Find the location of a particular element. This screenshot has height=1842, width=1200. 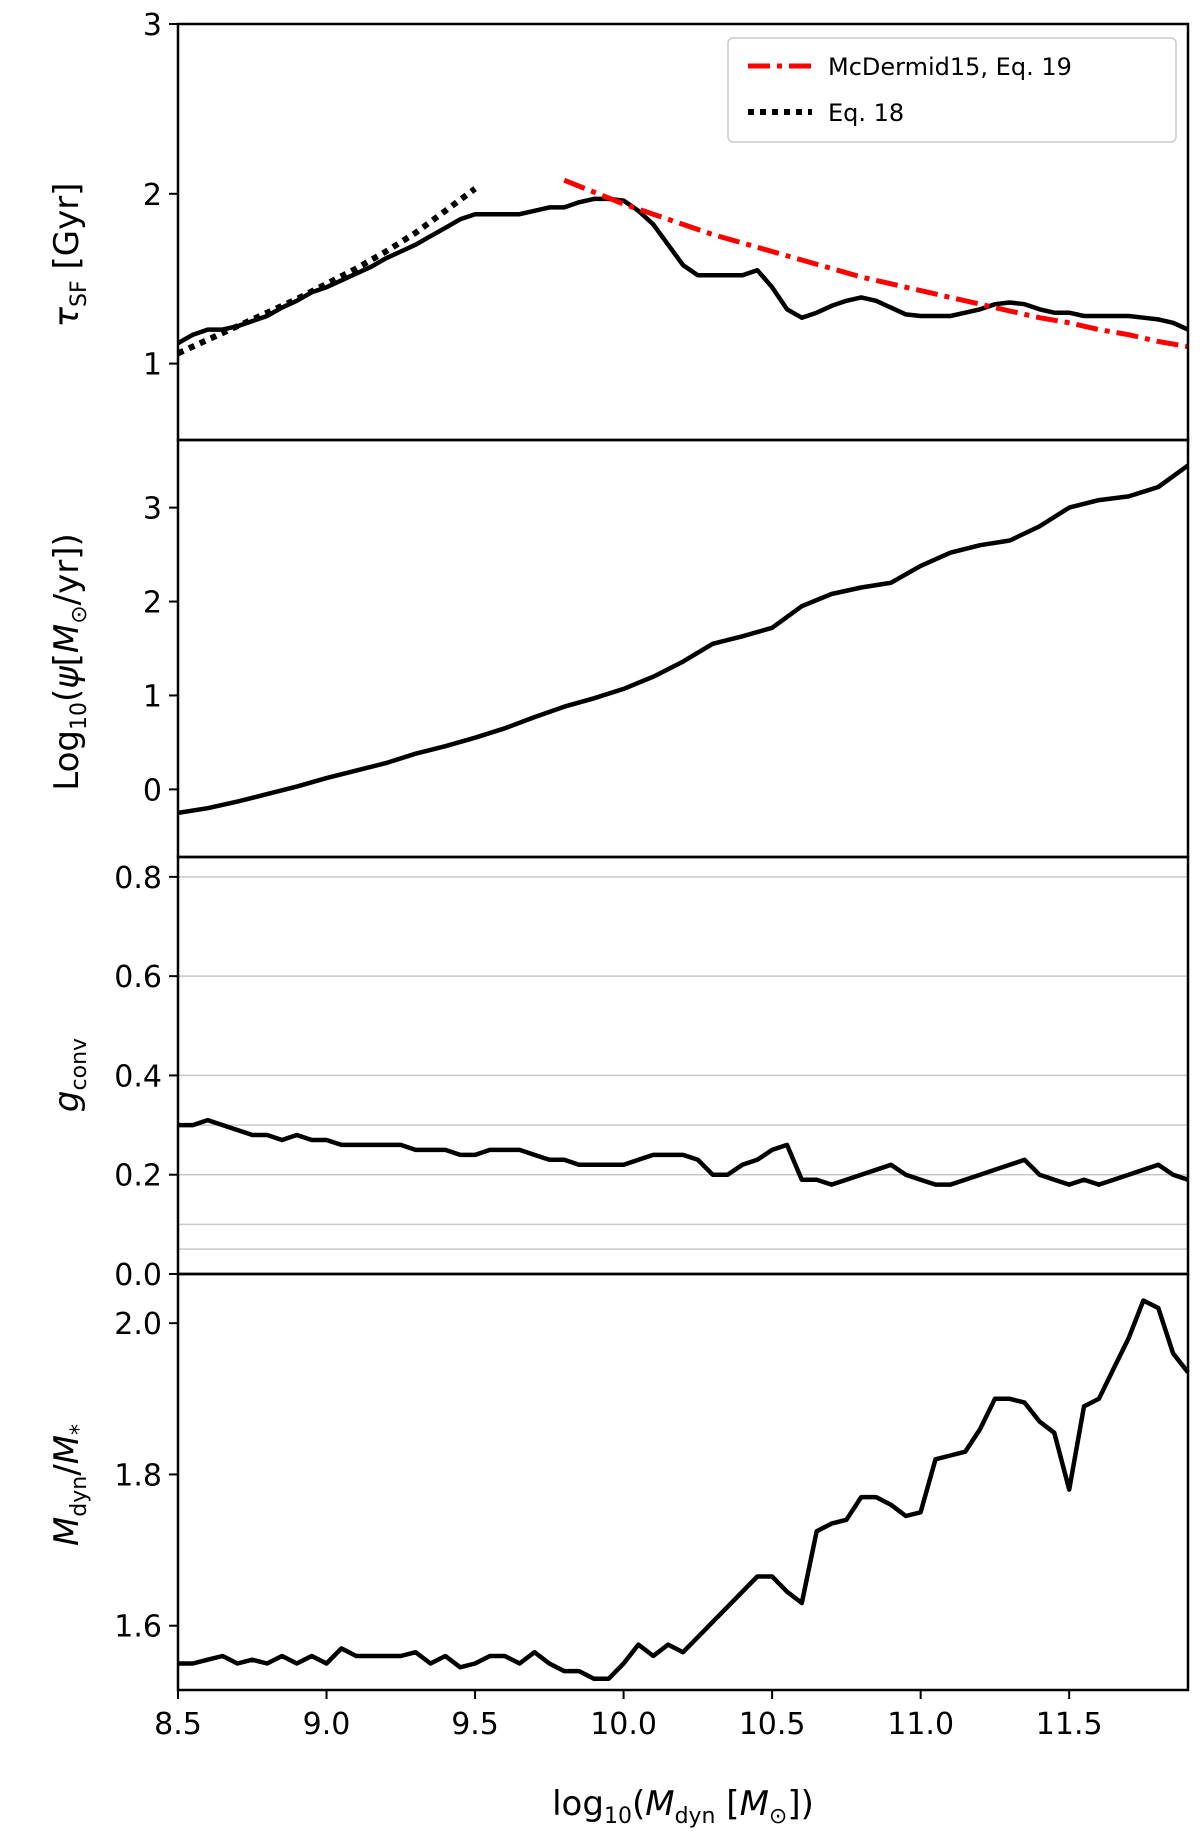

panel4-ylabel: Mdyn/M* is located at coordinates (69, 1485).